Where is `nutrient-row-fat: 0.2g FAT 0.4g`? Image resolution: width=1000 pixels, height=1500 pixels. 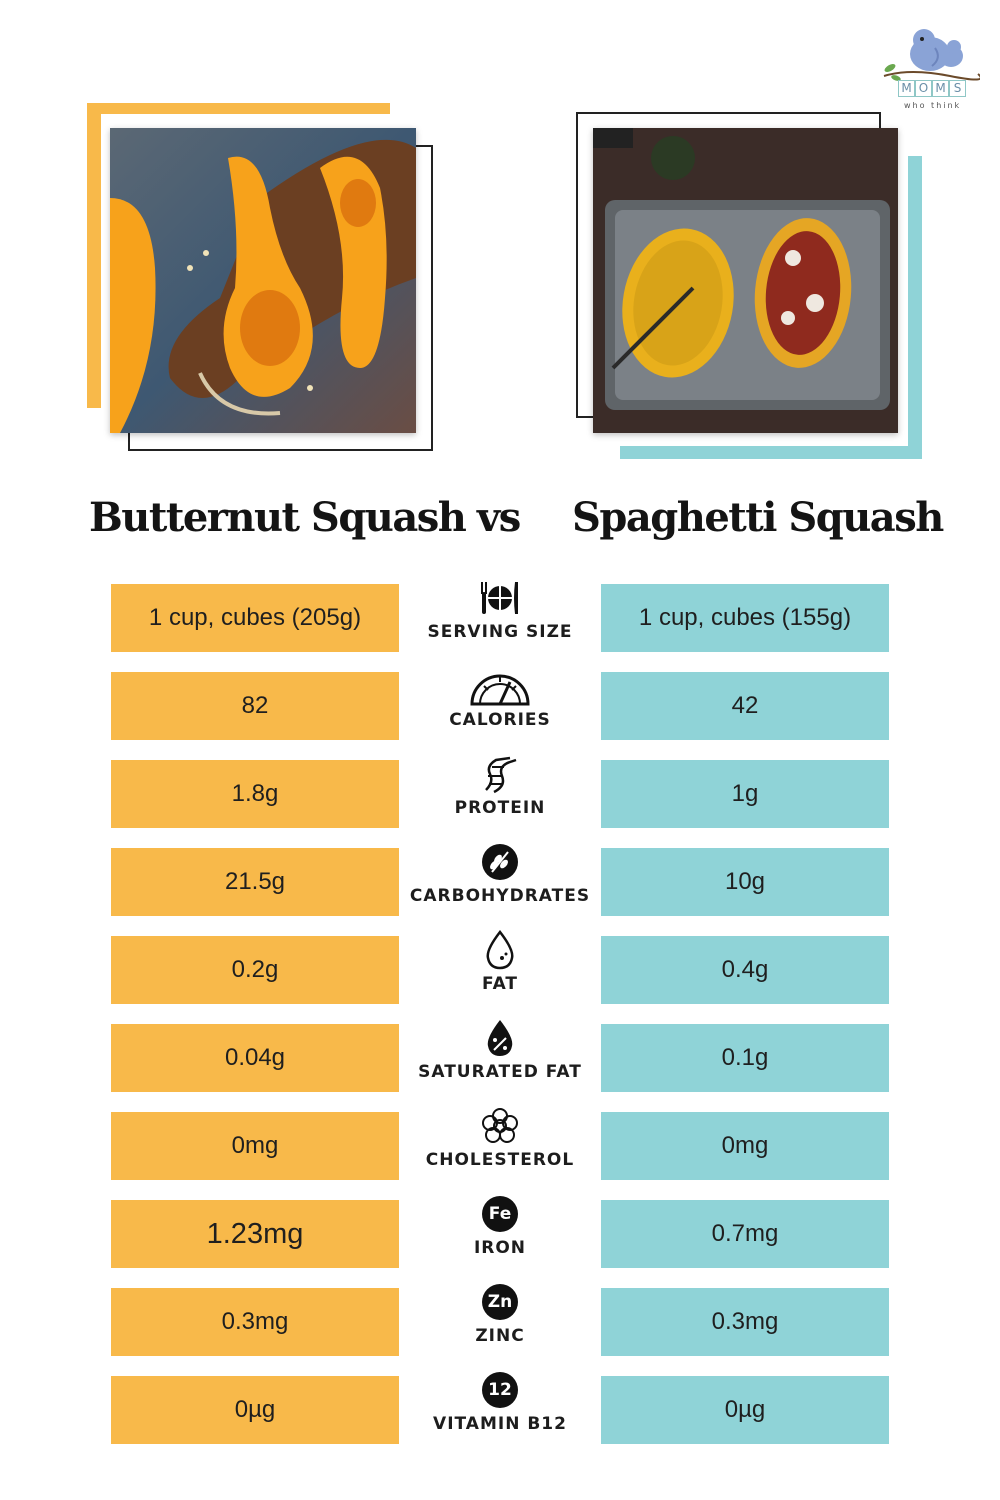
nutrient-row-fat: 0.2g FAT 0.4g is located at coordinates (500, 967).